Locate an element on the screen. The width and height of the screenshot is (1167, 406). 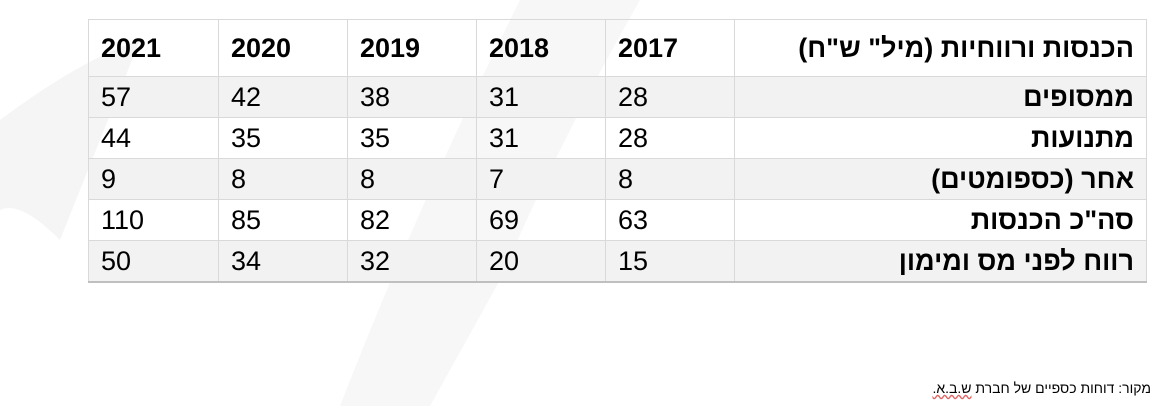
table-cell: 110 is located at coordinates (153, 220).